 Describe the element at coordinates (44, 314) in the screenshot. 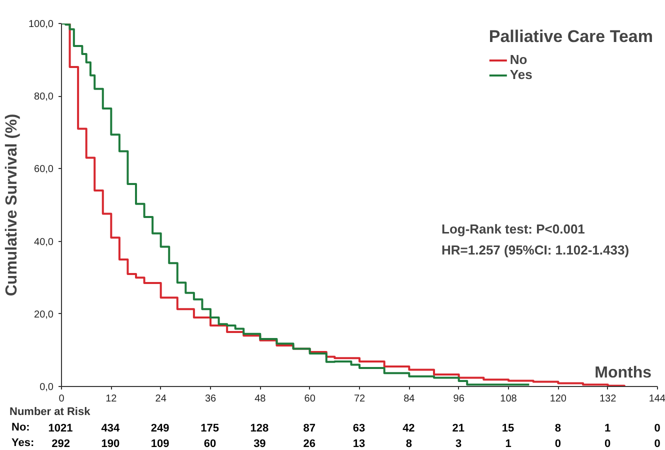

I see `y-tick-label: 20,0` at that location.